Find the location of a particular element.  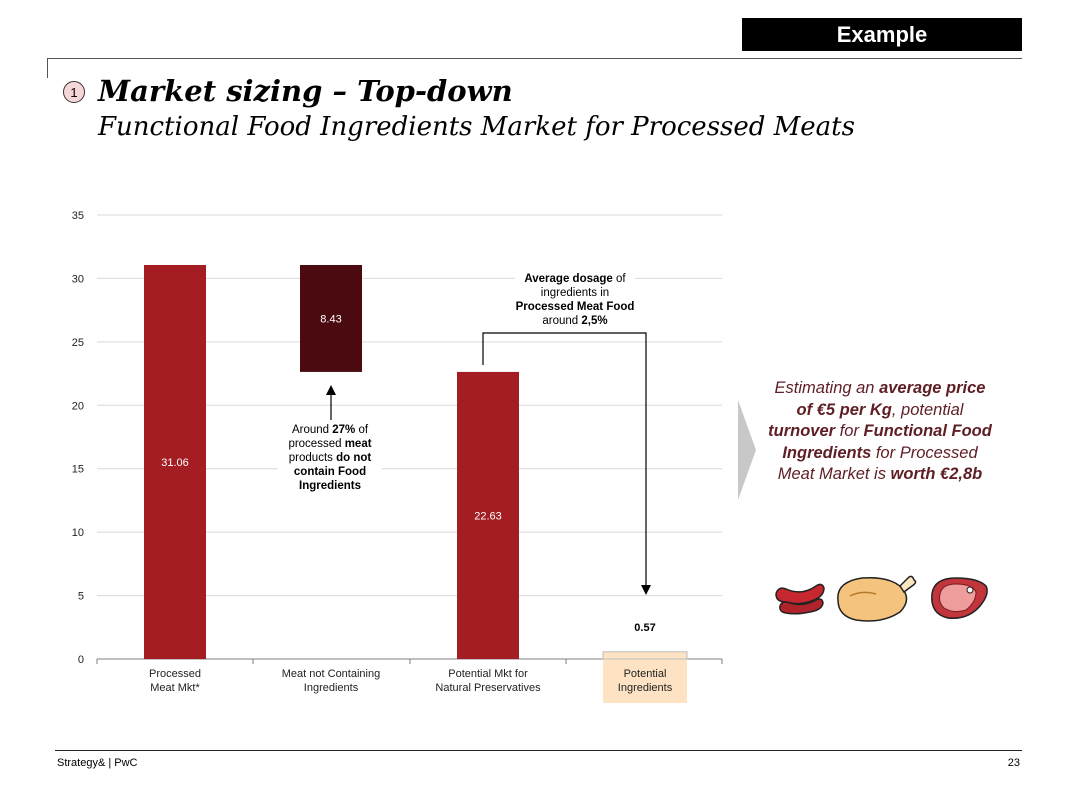

conclusion-run: for is located at coordinates (849, 431).